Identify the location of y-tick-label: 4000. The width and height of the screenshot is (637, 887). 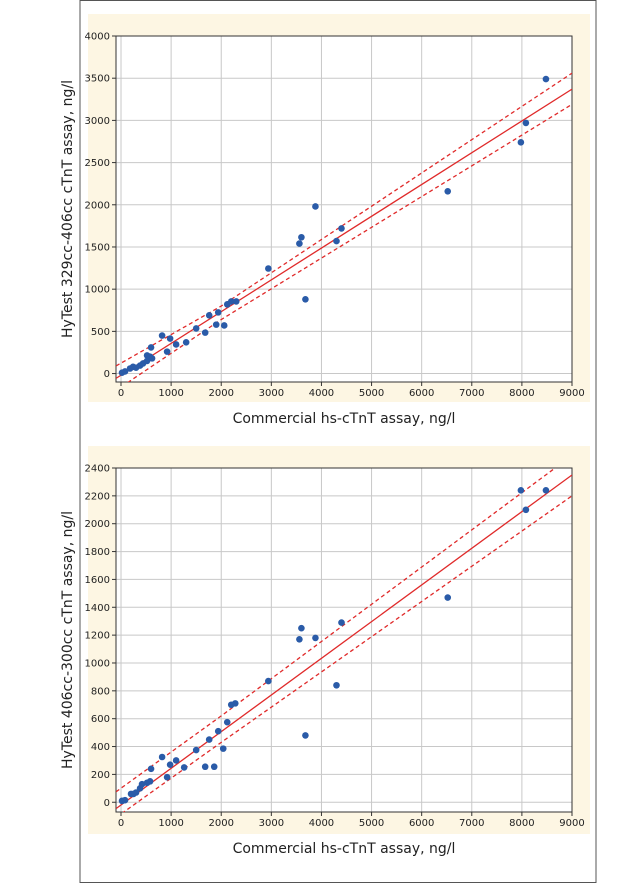
(97, 37).